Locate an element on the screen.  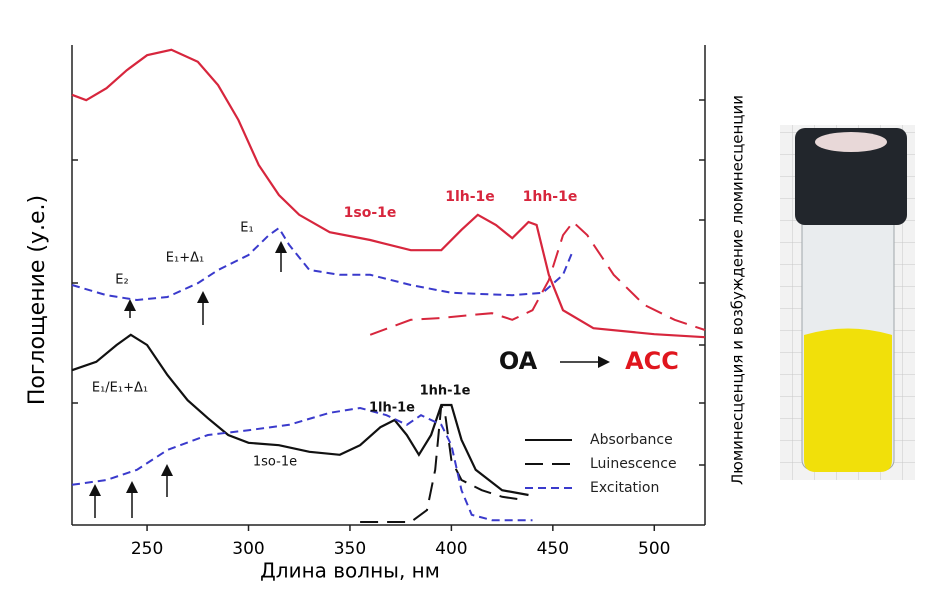
vial-cap is located at coordinates (851, 176).